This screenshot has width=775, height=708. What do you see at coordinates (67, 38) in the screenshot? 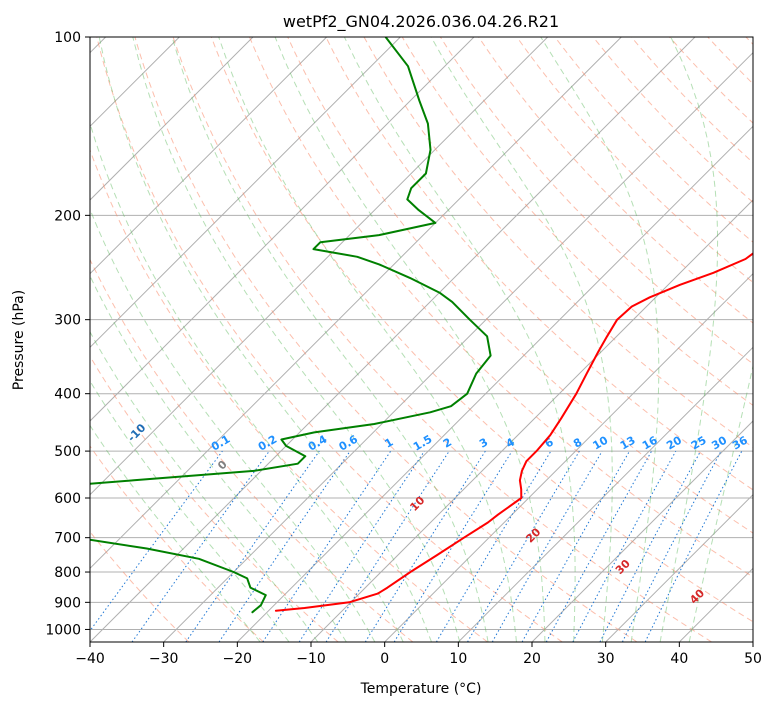
I see `y-tick-label: 100` at bounding box center [67, 38].